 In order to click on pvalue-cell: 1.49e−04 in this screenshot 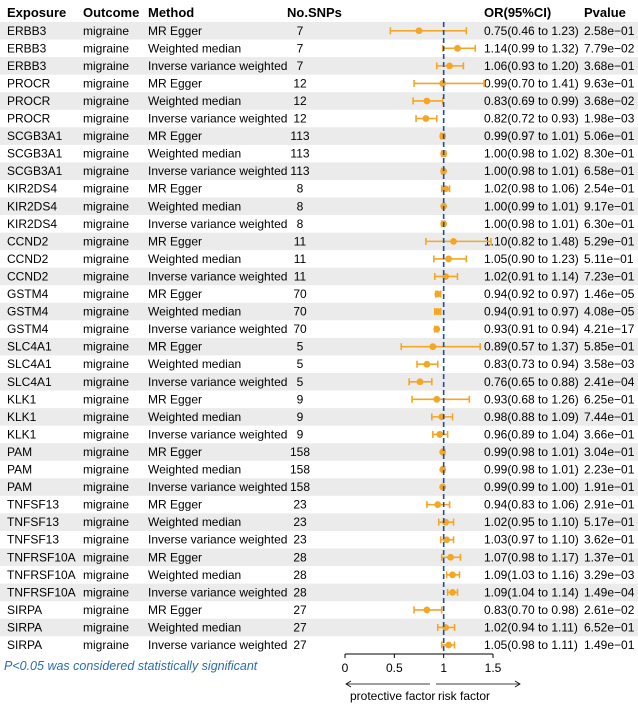, I will do `click(609, 592)`.